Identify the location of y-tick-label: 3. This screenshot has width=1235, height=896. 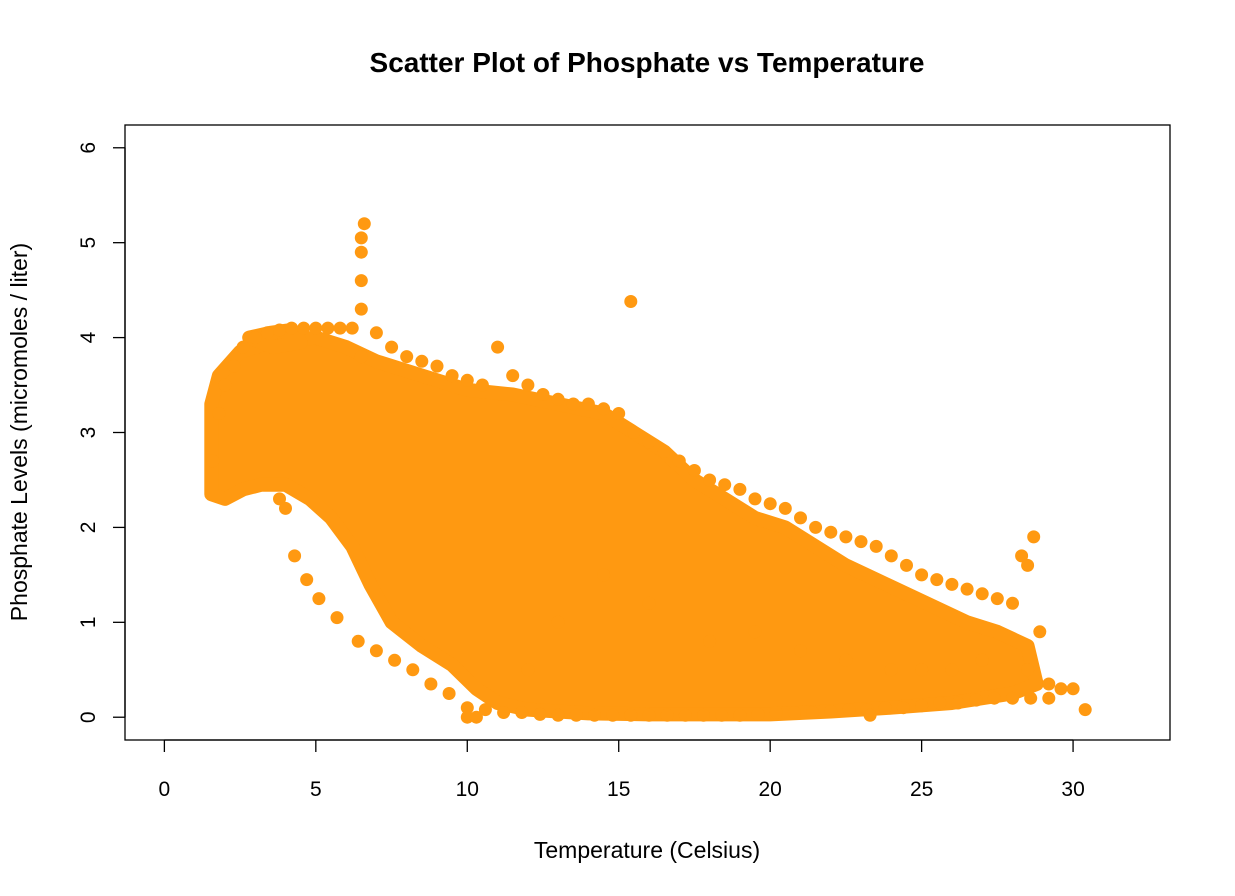
(88, 433).